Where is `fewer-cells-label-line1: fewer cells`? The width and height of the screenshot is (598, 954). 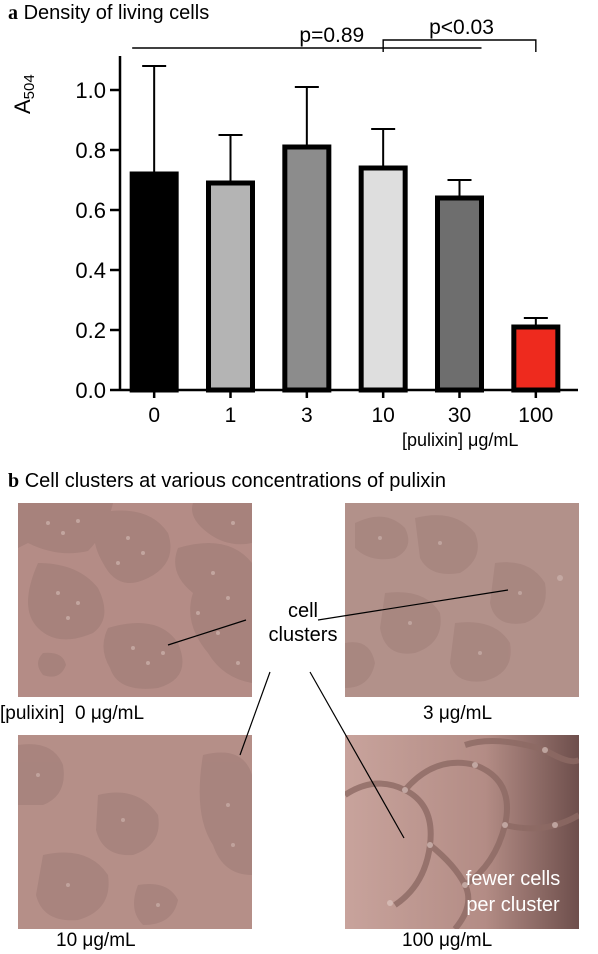 fewer-cells-label-line1: fewer cells is located at coordinates (513, 879).